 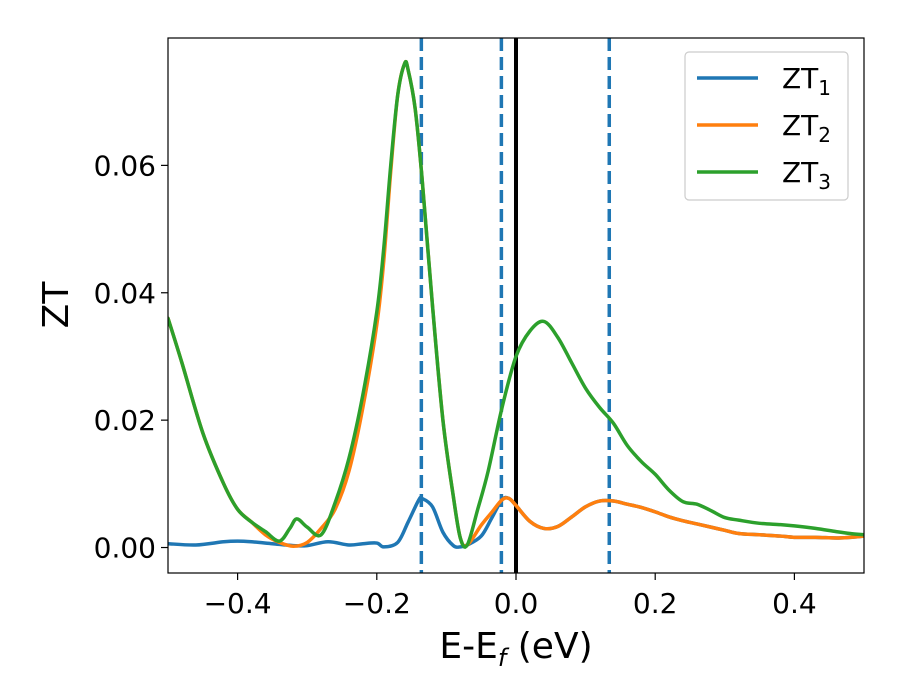 I want to click on x-tick-label: −0.2, so click(x=377, y=603).